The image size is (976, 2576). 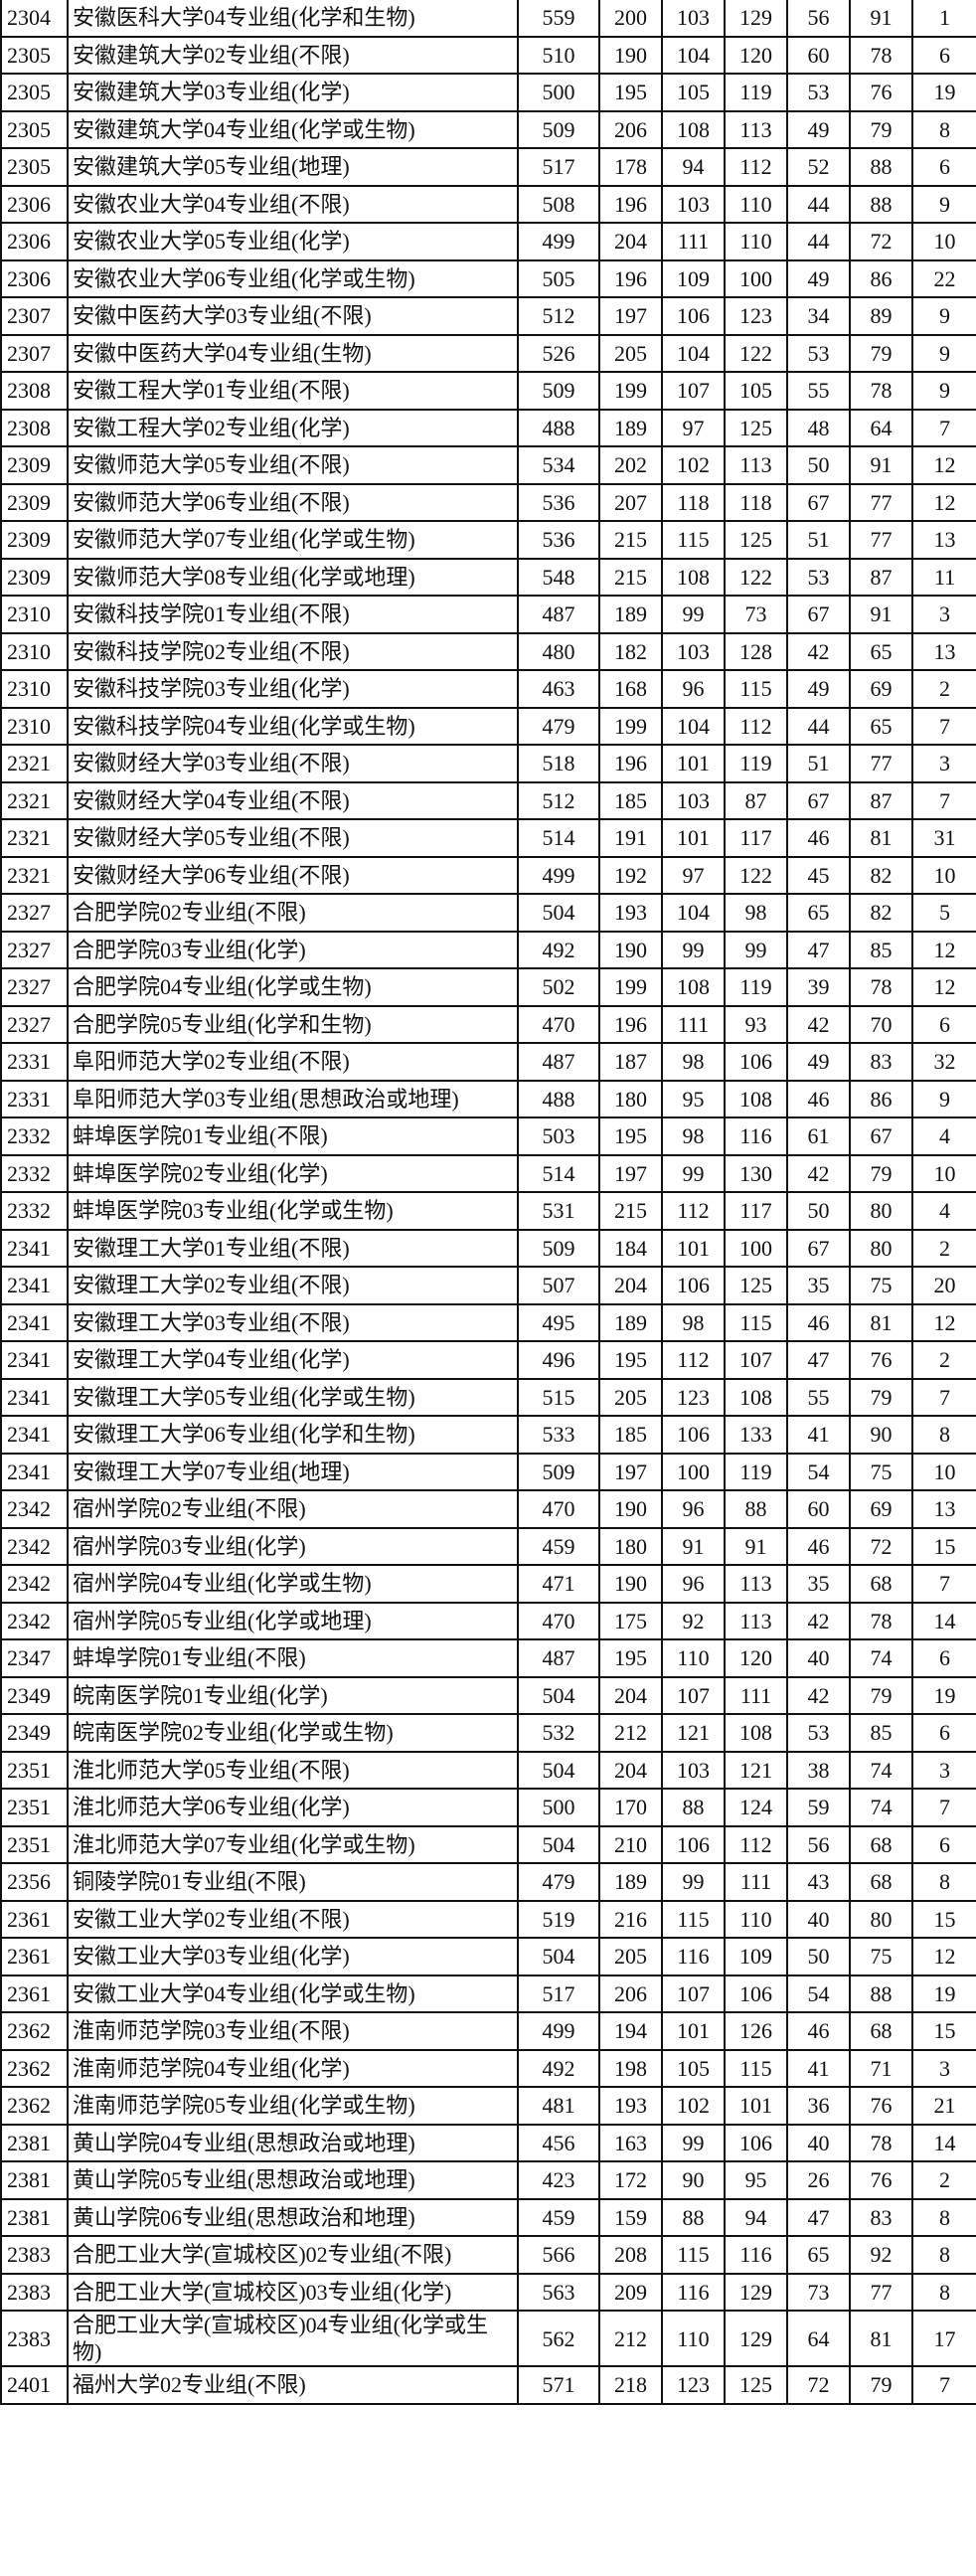 I want to click on score-subject-d-cell: 68, so click(x=881, y=1844).